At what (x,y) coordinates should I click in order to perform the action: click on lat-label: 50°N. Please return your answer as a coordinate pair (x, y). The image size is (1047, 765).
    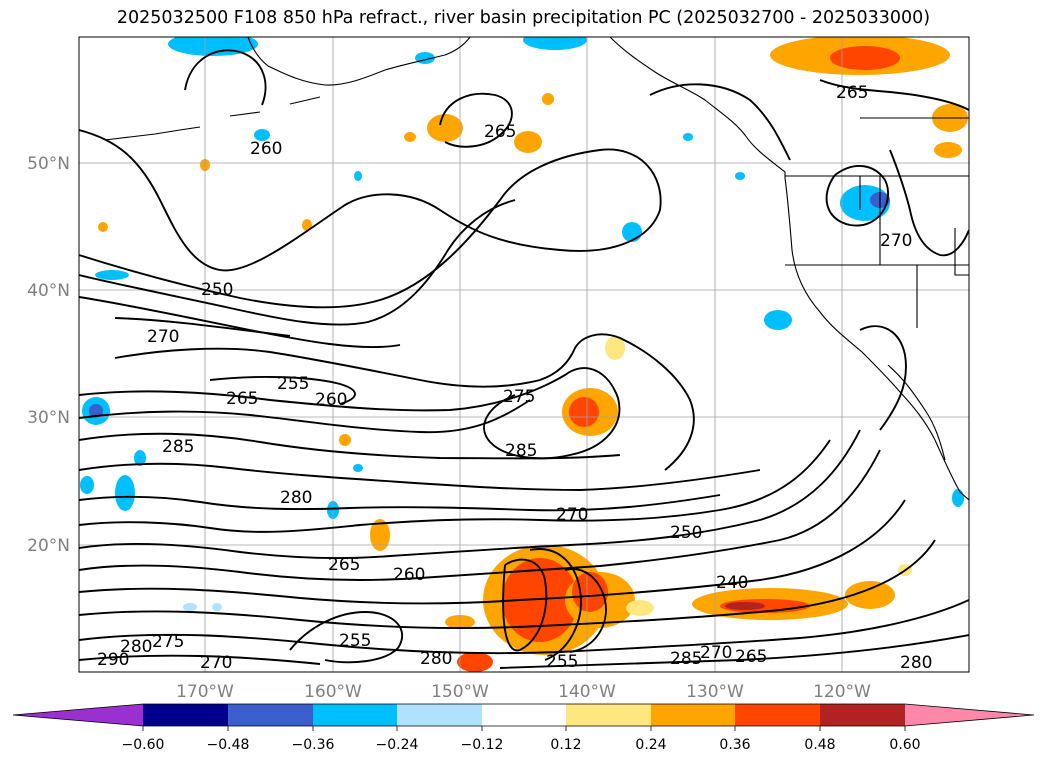
    Looking at the image, I should click on (48, 164).